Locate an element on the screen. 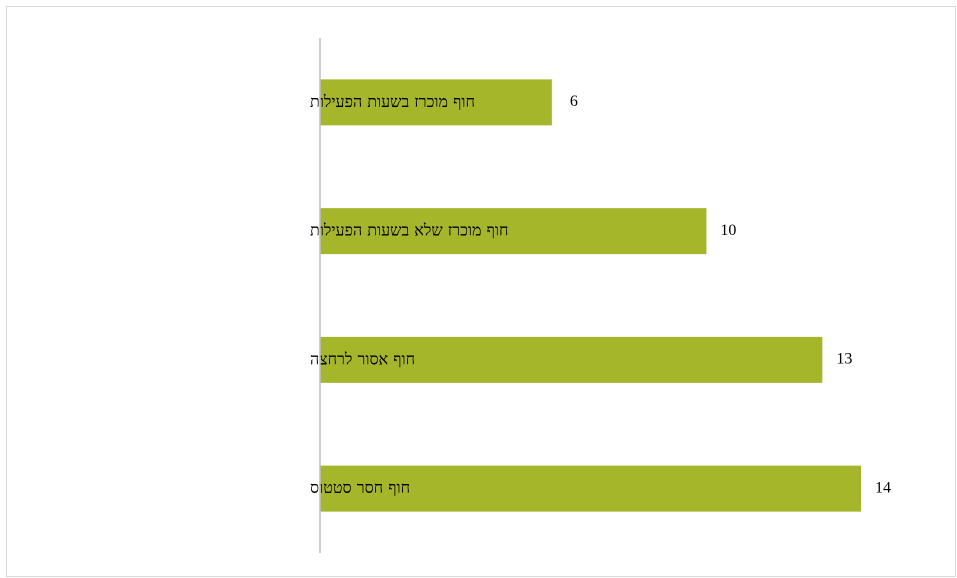 The image size is (957, 578). value-label-2: 13 is located at coordinates (844, 359).